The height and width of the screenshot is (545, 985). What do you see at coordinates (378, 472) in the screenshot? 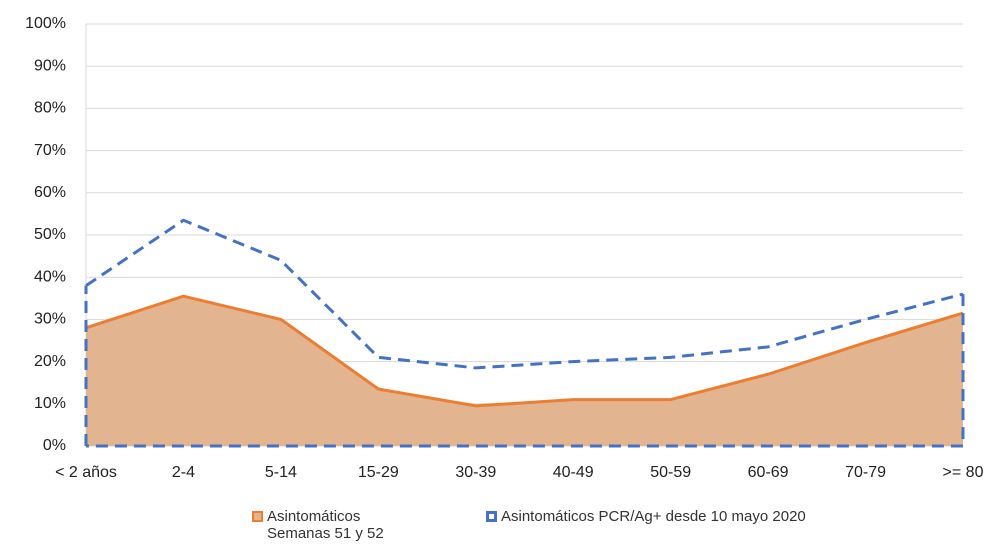
I see `x-tick-label: 15-29` at bounding box center [378, 472].